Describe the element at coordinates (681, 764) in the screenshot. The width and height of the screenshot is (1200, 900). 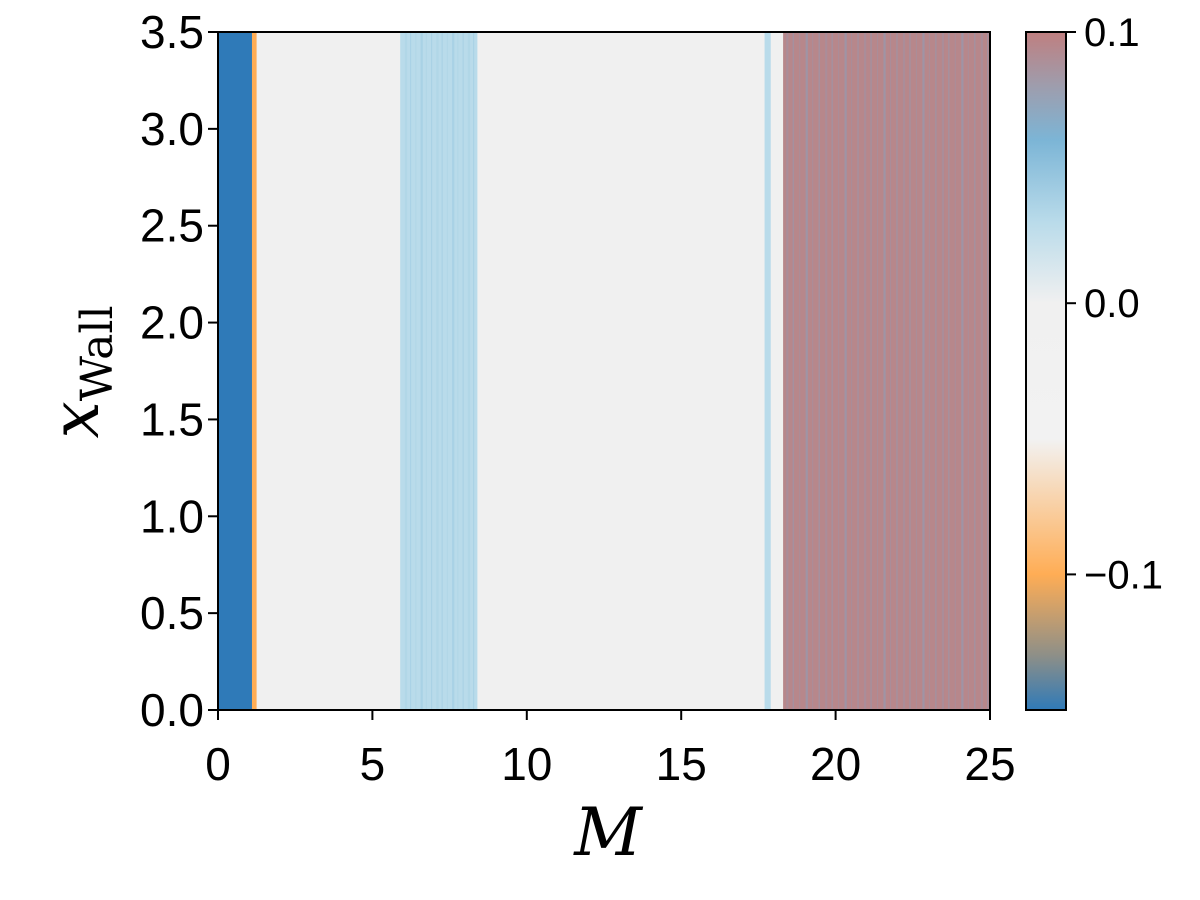
I see `x-tick-label: 15` at that location.